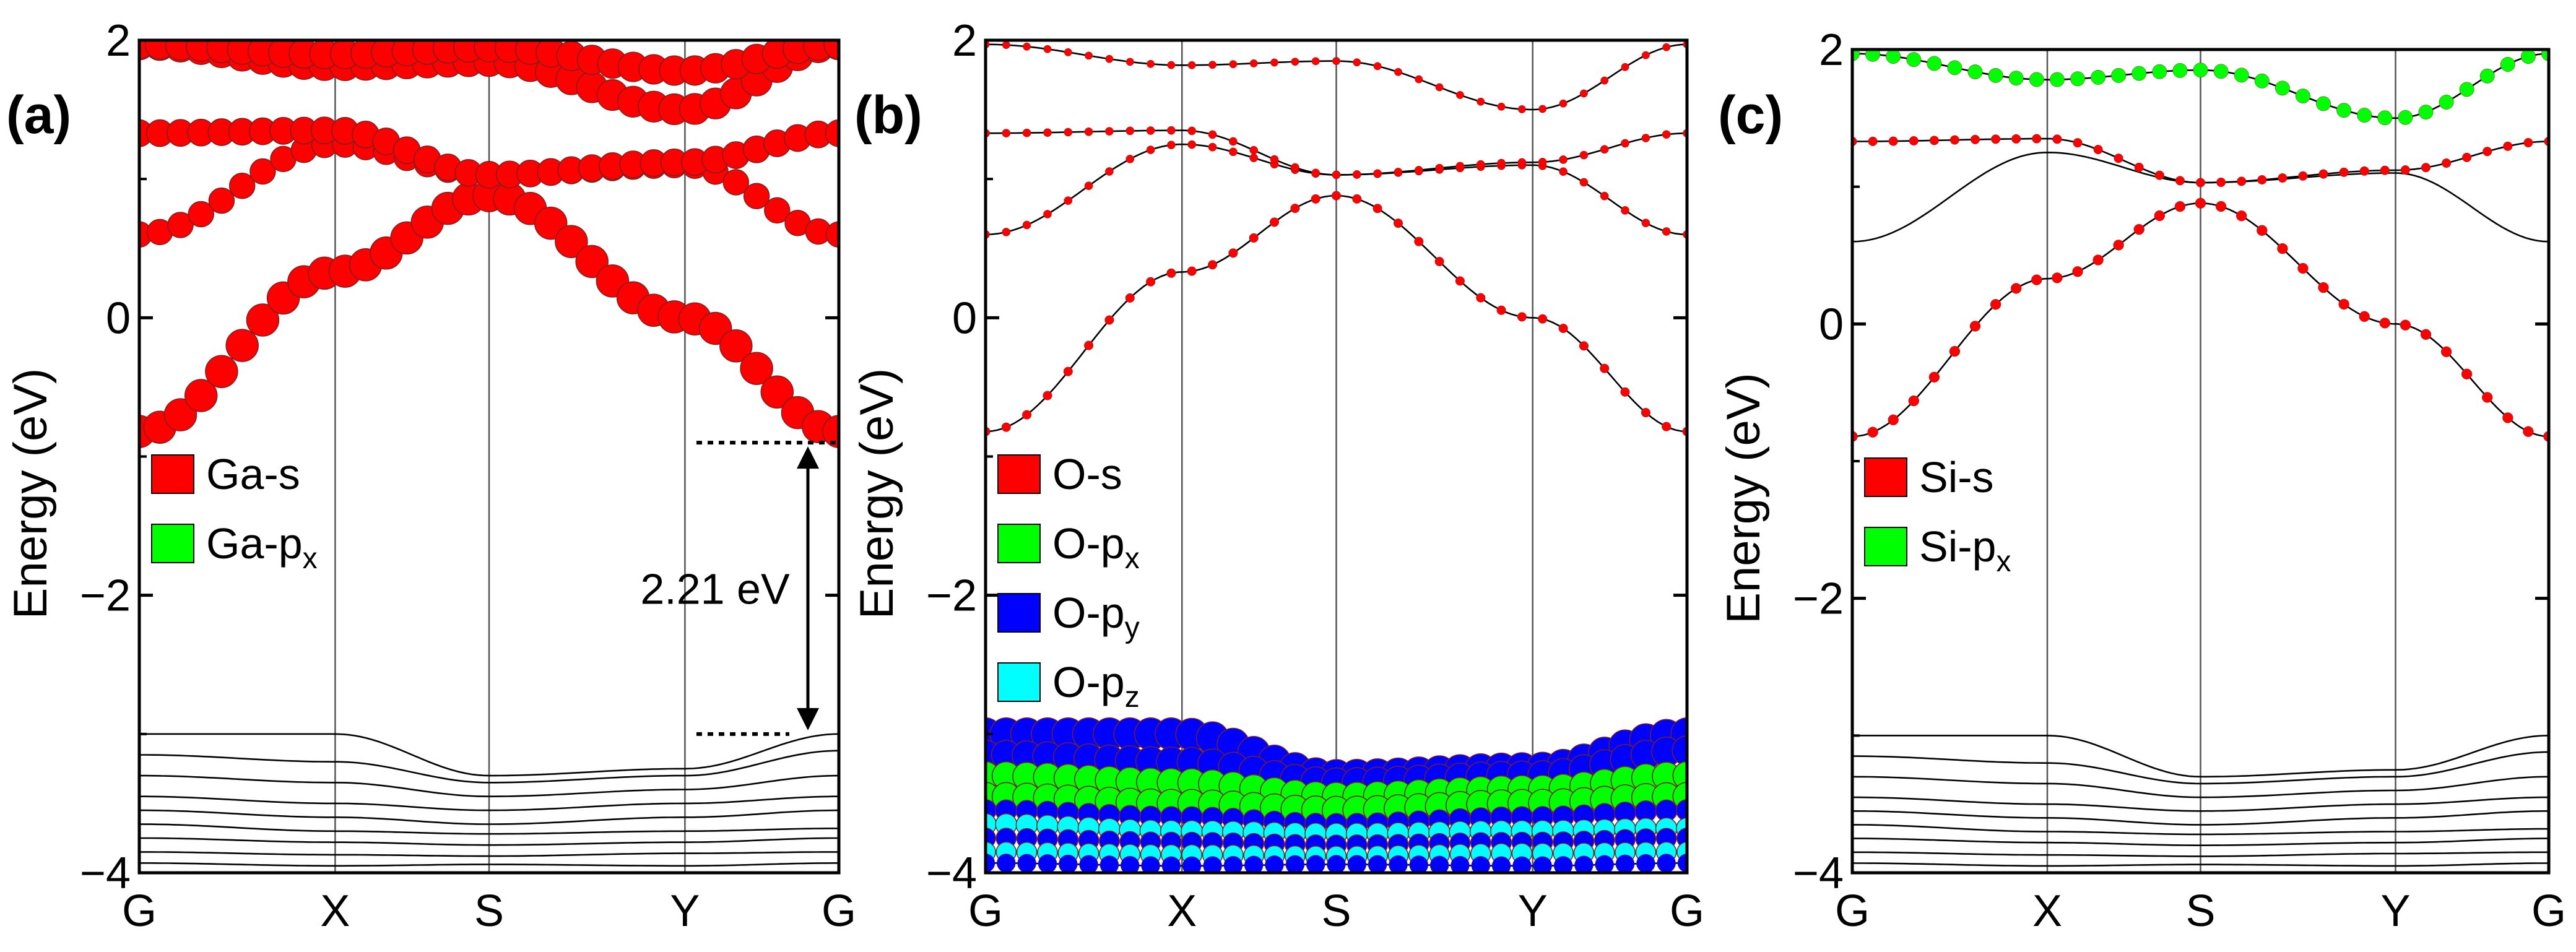 The width and height of the screenshot is (2576, 952). What do you see at coordinates (888, 115) in the screenshot?
I see `panel-label: (b)` at bounding box center [888, 115].